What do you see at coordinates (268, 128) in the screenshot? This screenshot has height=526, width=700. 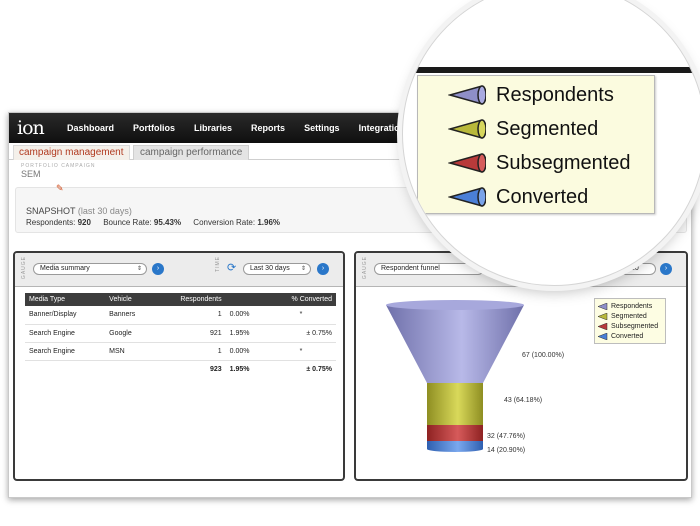 I see `nav-reports: Reports` at bounding box center [268, 128].